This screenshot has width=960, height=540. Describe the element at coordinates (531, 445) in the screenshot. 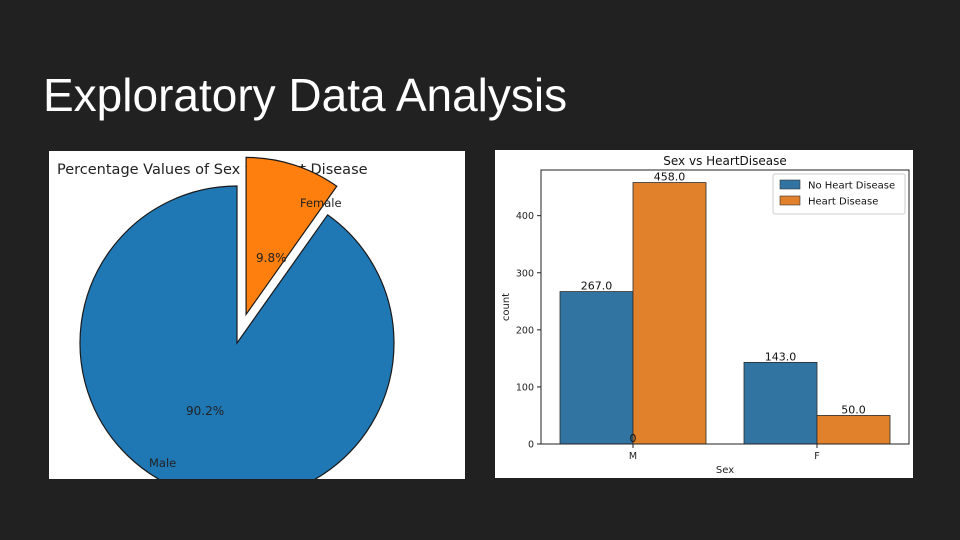

I see `y-tick-label: 0` at that location.